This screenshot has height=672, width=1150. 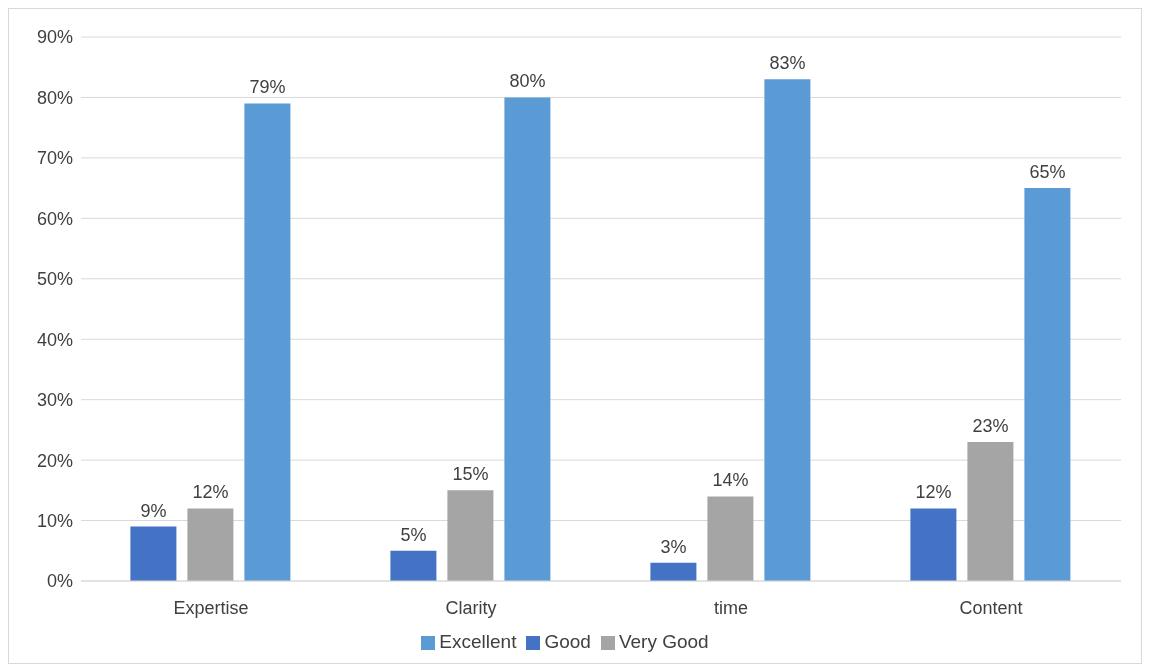 What do you see at coordinates (267, 87) in the screenshot?
I see `data-label: 79%` at bounding box center [267, 87].